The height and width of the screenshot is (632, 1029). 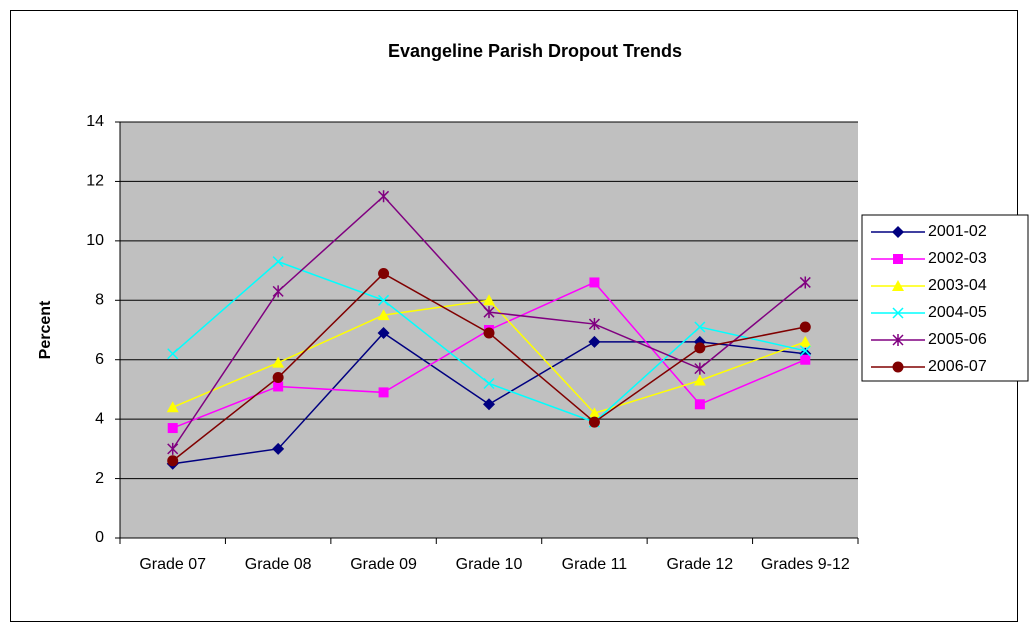 What do you see at coordinates (99, 418) in the screenshot?
I see `y-tick-label: 4` at bounding box center [99, 418].